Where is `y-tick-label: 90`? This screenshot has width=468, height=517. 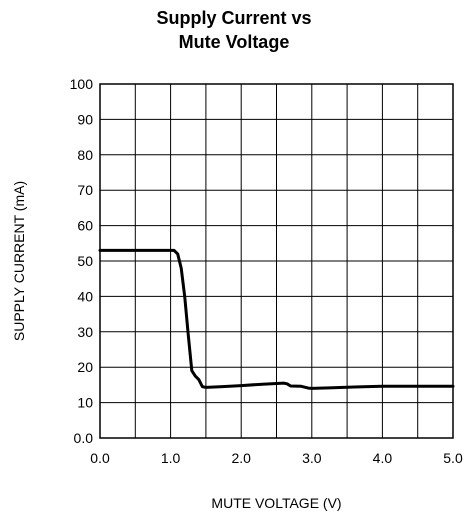 y-tick-label: 90 is located at coordinates (85, 119).